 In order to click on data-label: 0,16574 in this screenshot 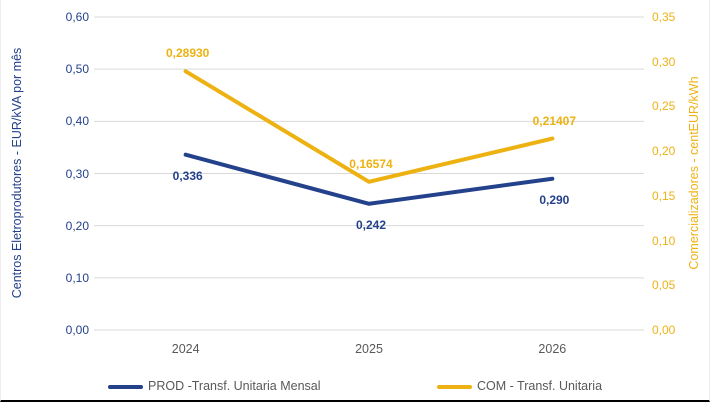, I will do `click(371, 163)`.